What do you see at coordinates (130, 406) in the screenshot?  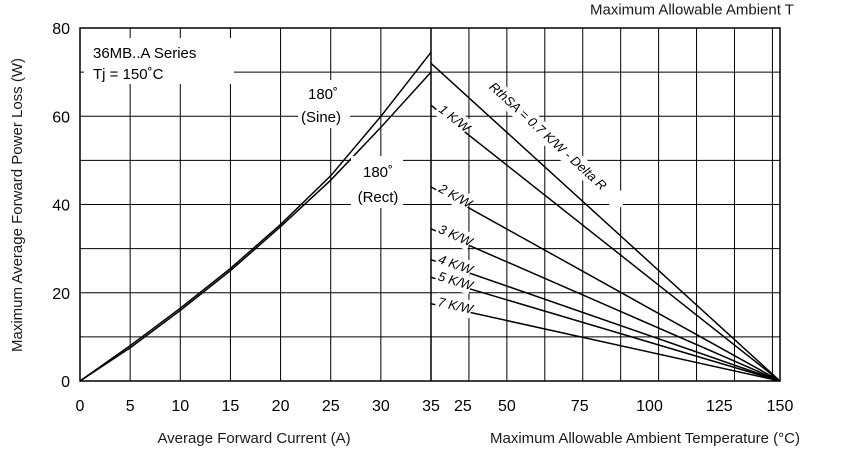 I see `x-tick-label-left: 5` at bounding box center [130, 406].